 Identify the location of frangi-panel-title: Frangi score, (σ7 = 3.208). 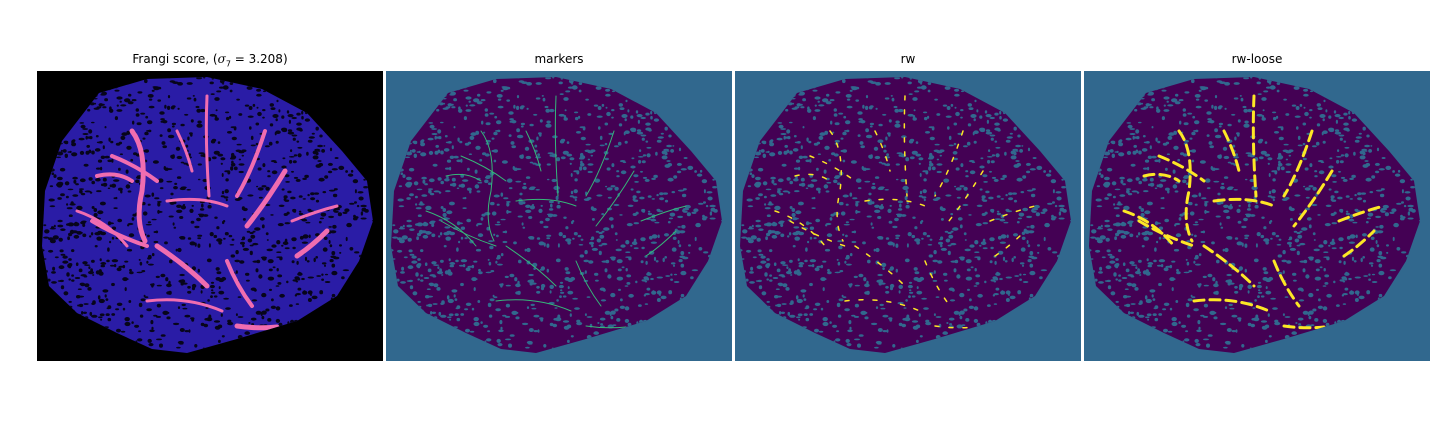
(210, 60).